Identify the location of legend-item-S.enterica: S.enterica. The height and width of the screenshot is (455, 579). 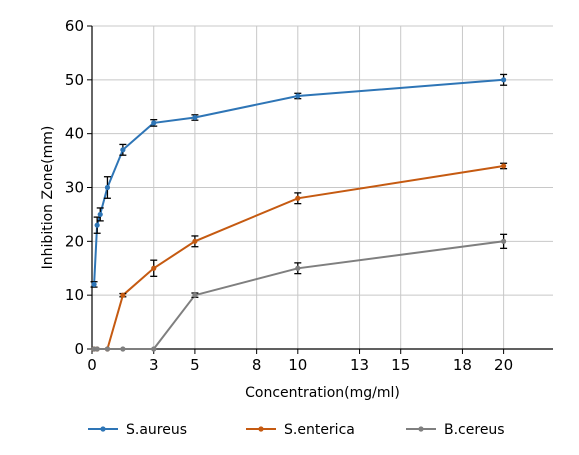
(300, 430).